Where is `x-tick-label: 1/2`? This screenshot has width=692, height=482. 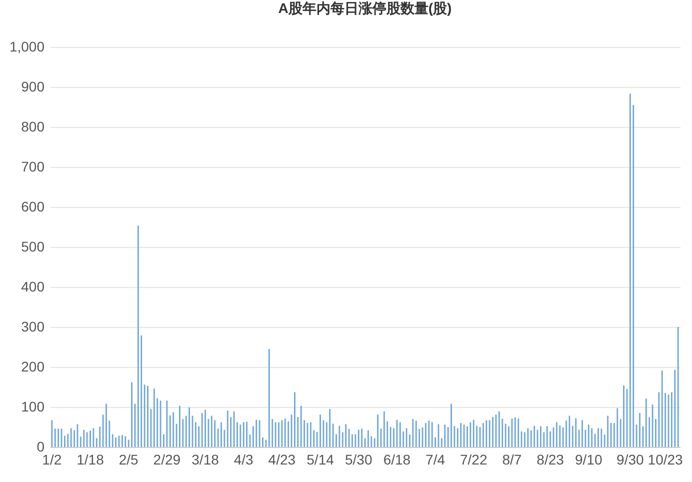
x-tick-label: 1/2 is located at coordinates (52, 460).